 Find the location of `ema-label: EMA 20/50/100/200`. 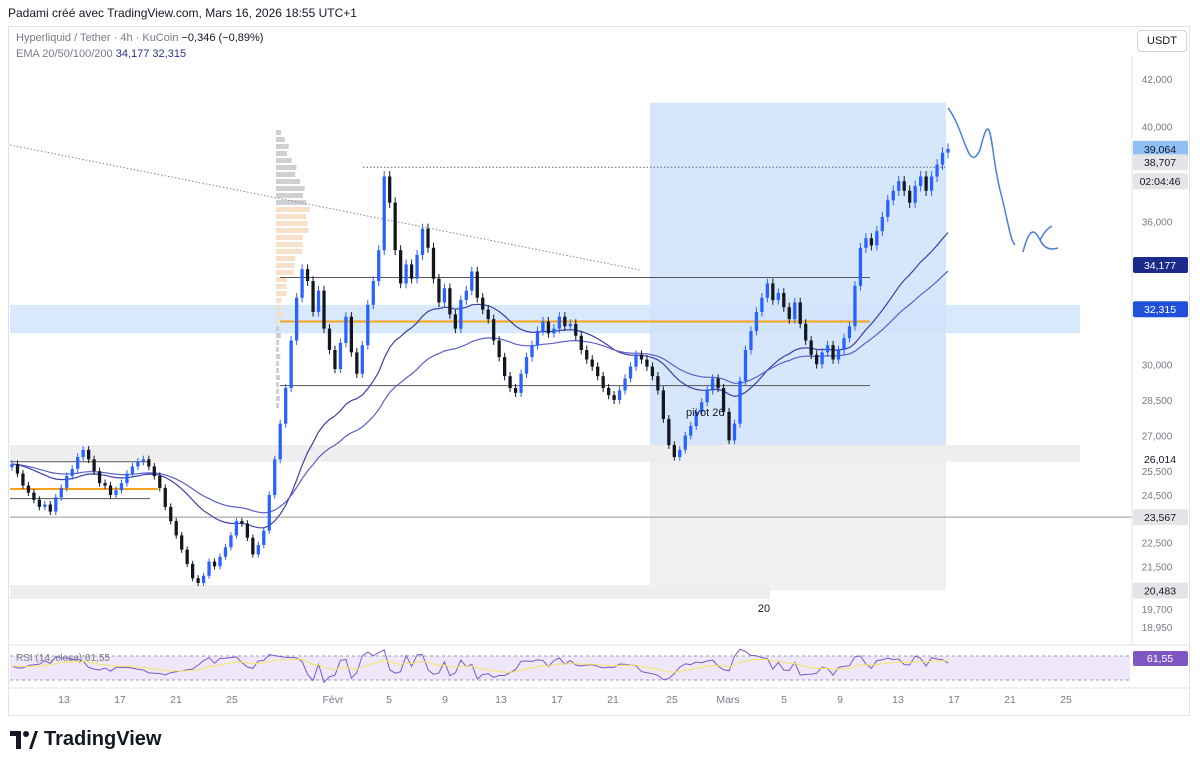

ema-label: EMA 20/50/100/200 is located at coordinates (64, 54).